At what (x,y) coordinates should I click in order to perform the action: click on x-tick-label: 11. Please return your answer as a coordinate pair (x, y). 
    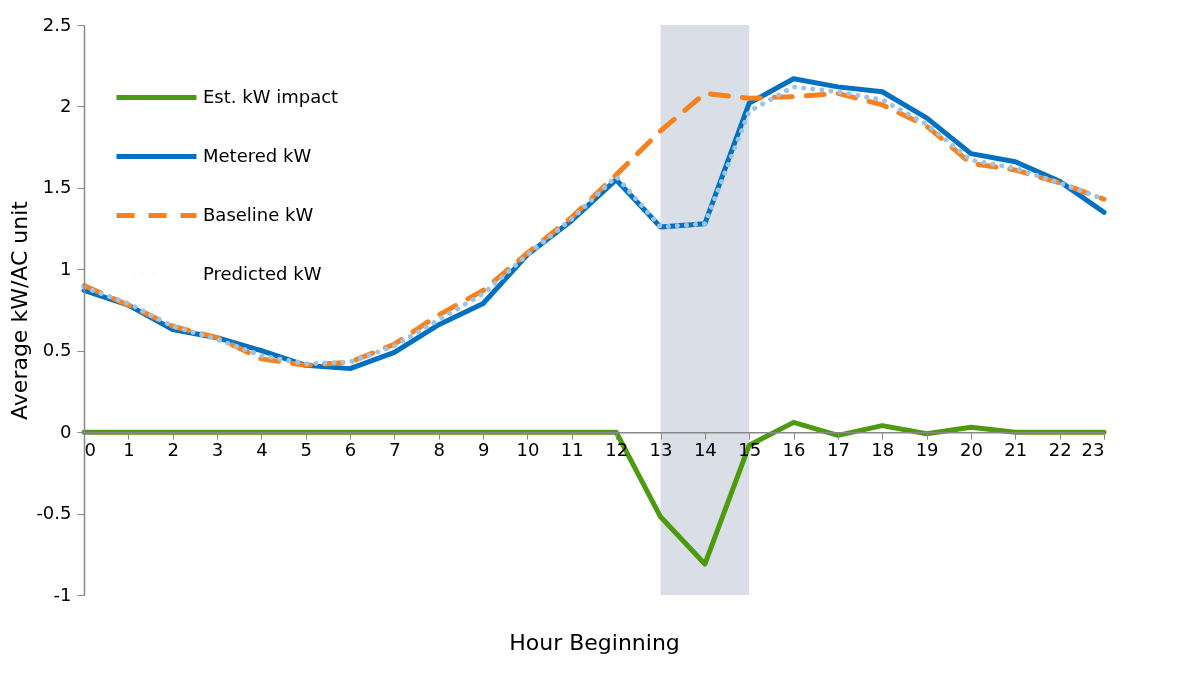
    Looking at the image, I should click on (572, 449).